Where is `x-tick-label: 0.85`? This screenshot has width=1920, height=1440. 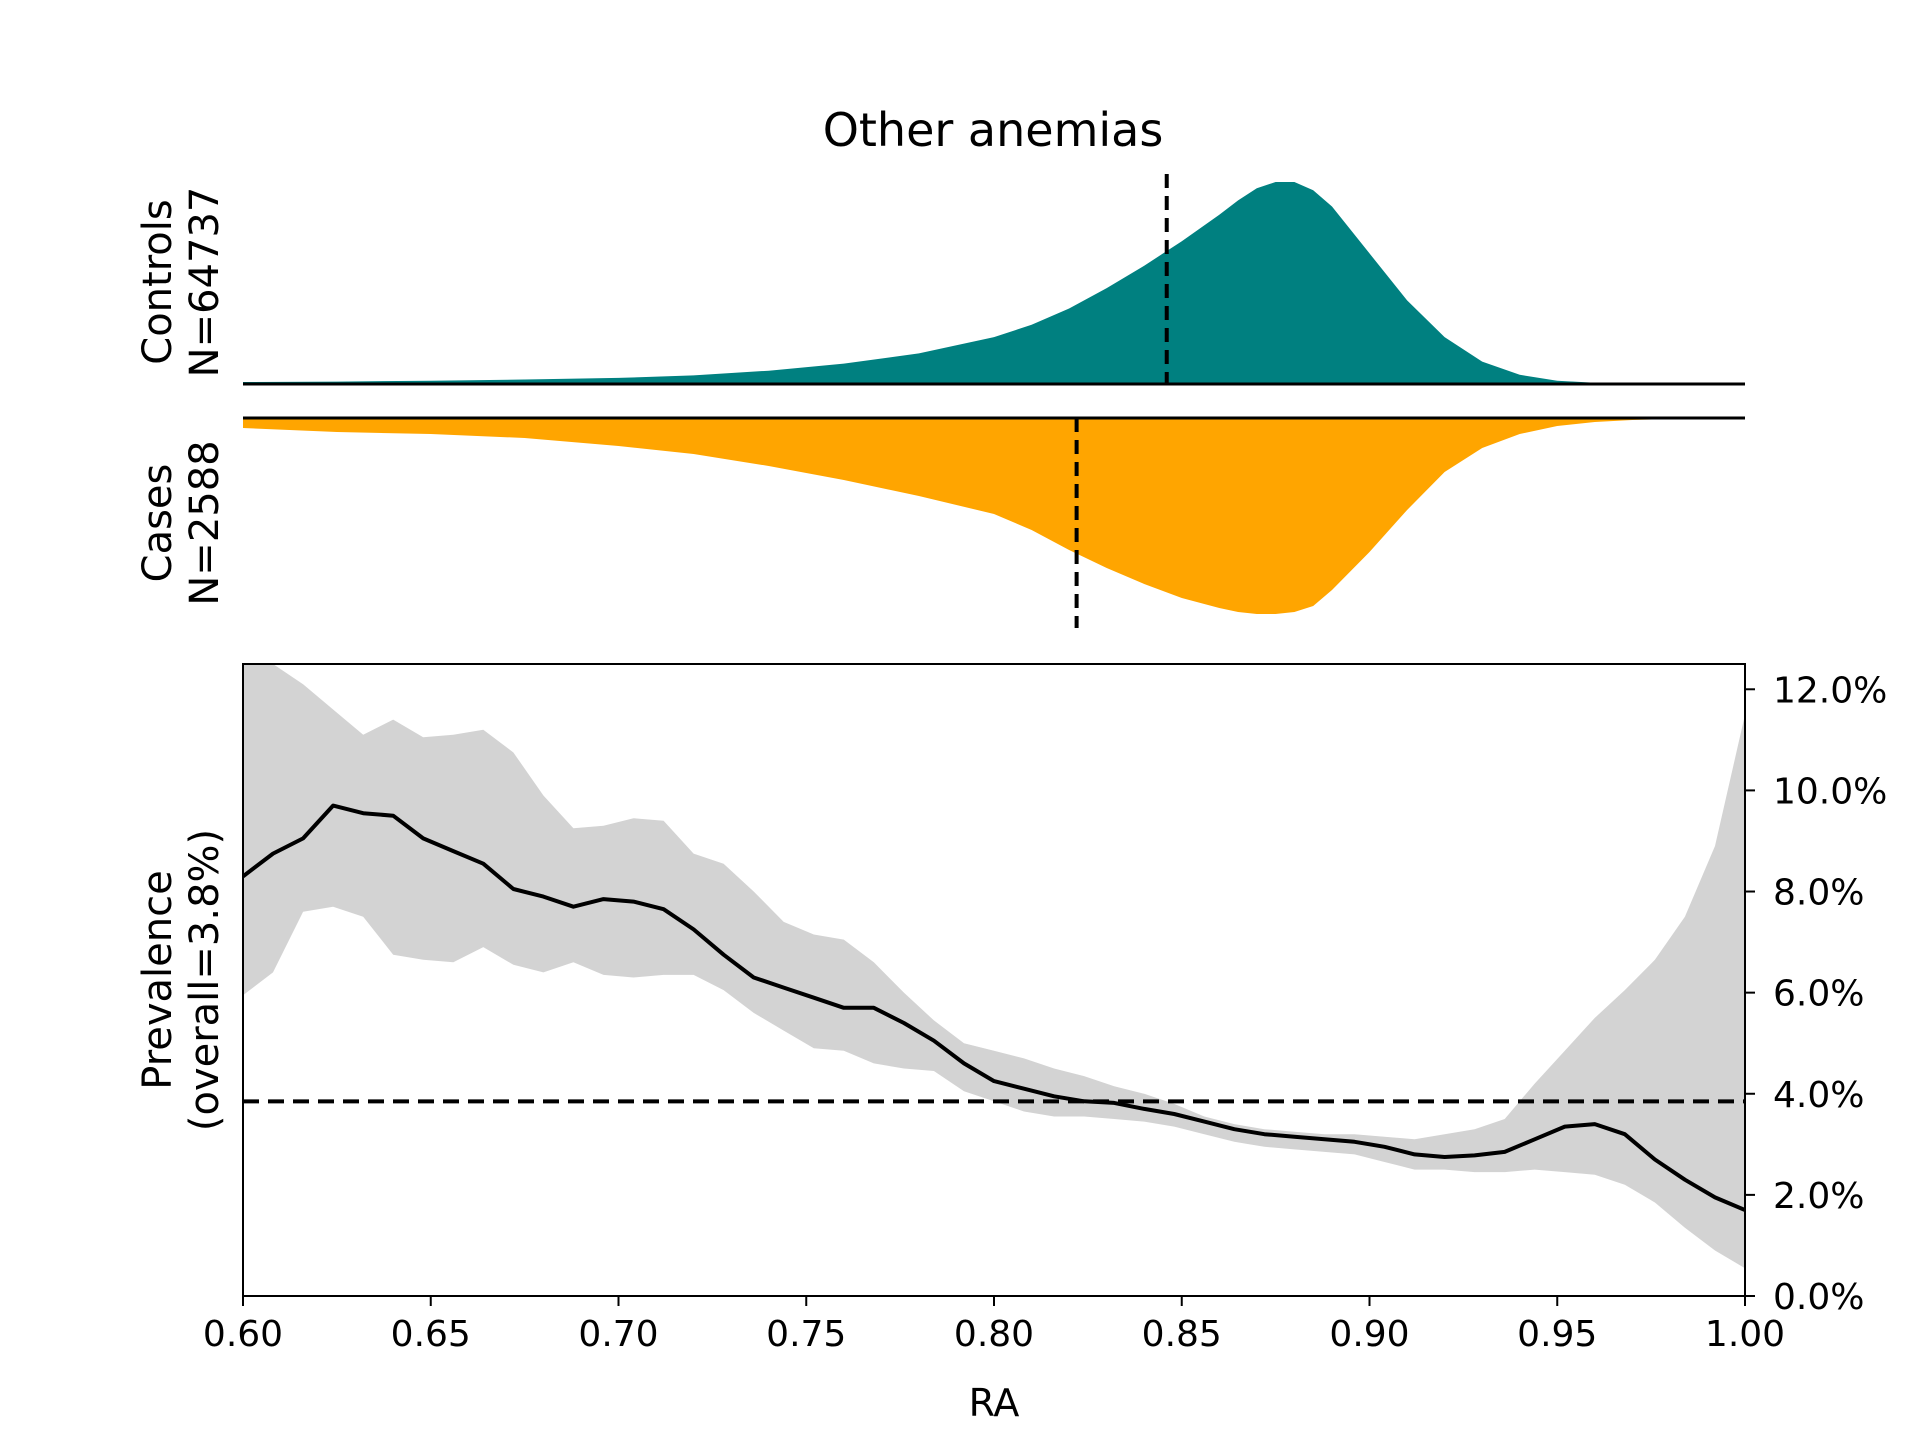 x-tick-label: 0.85 is located at coordinates (1182, 1334).